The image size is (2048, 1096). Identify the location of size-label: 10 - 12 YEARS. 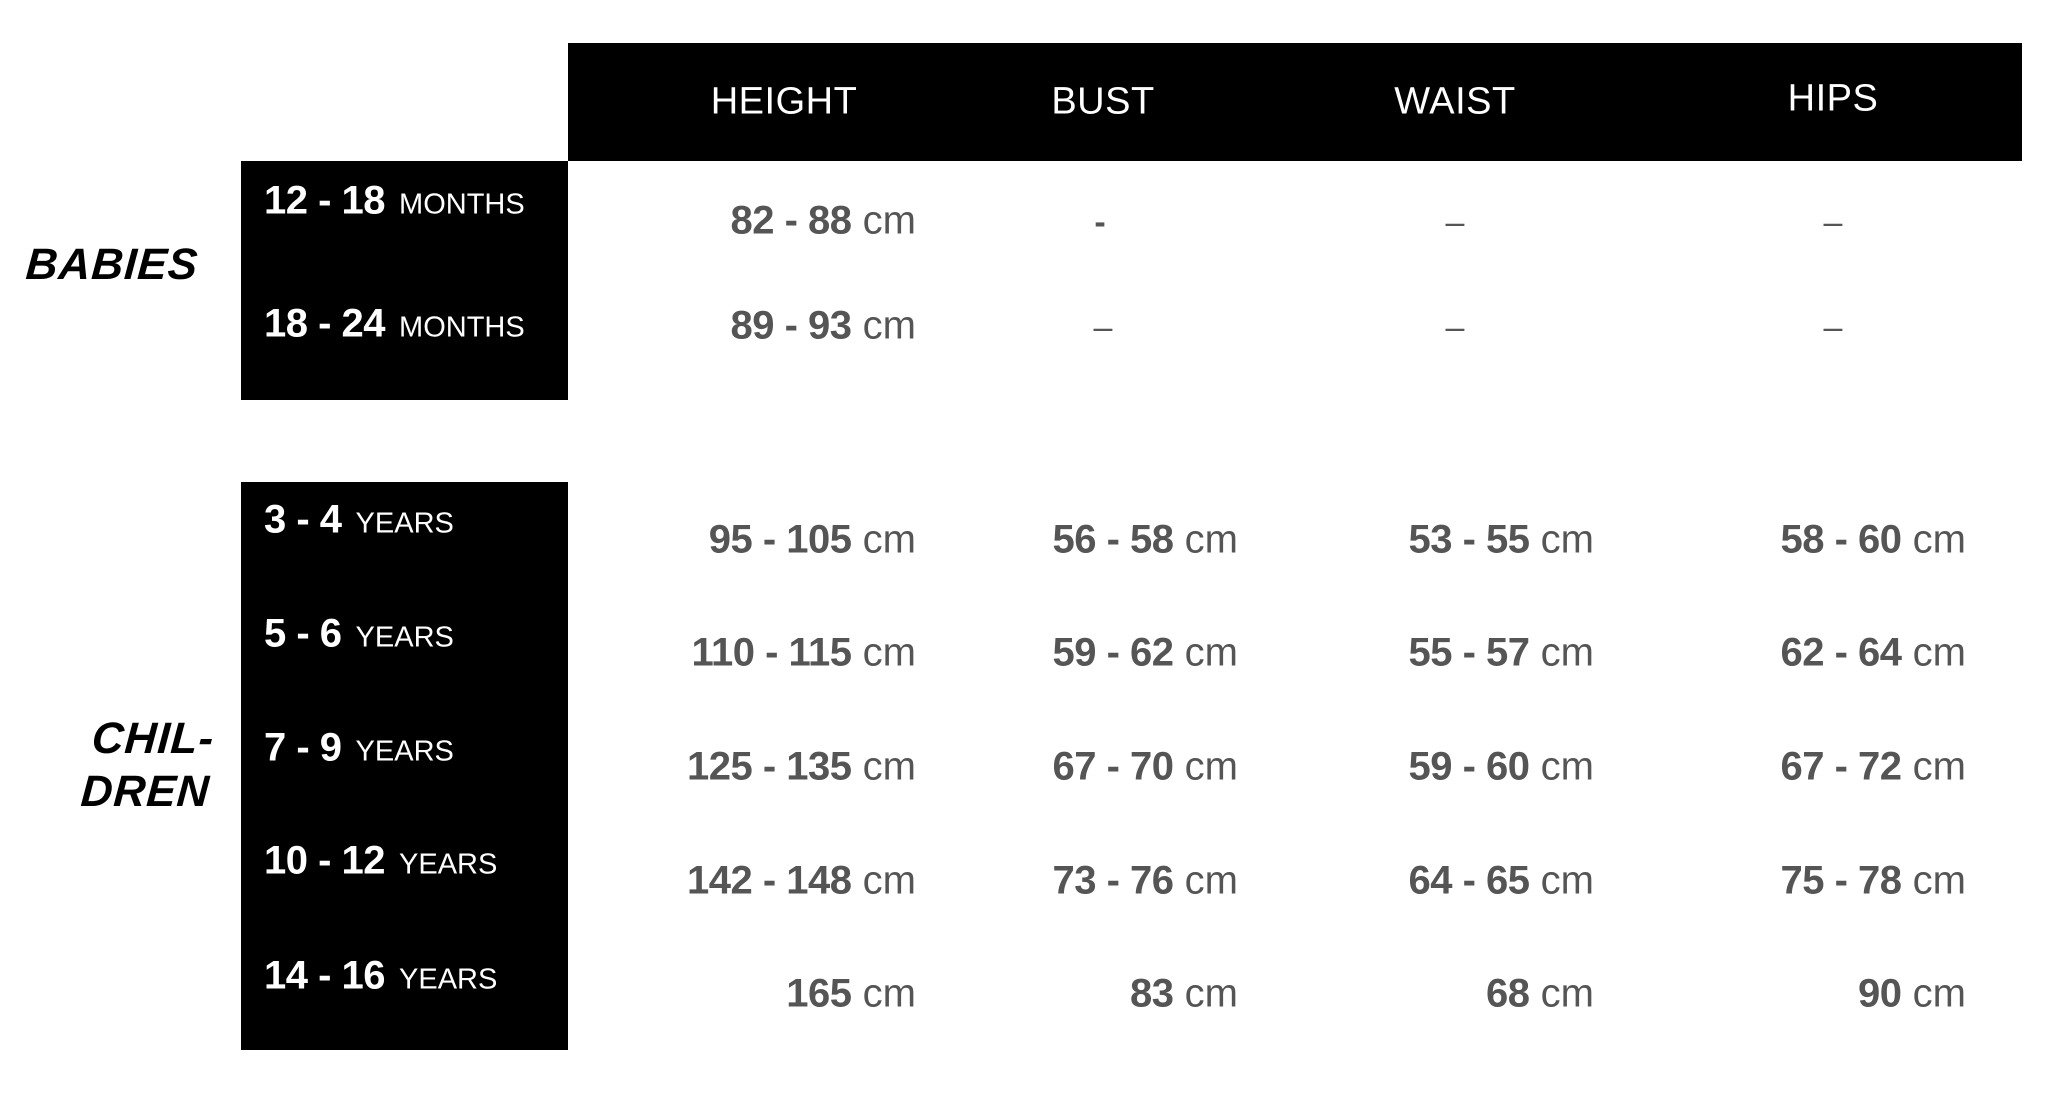
(380, 861).